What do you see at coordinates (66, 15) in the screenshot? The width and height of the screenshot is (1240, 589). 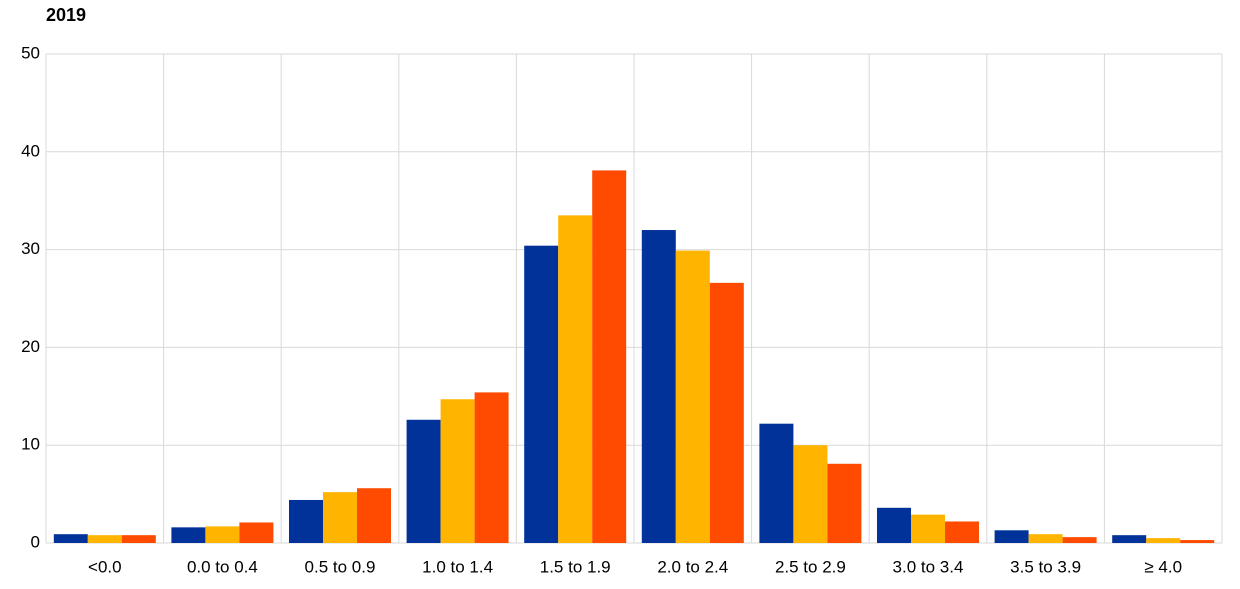 I see `chart-title: 2019` at bounding box center [66, 15].